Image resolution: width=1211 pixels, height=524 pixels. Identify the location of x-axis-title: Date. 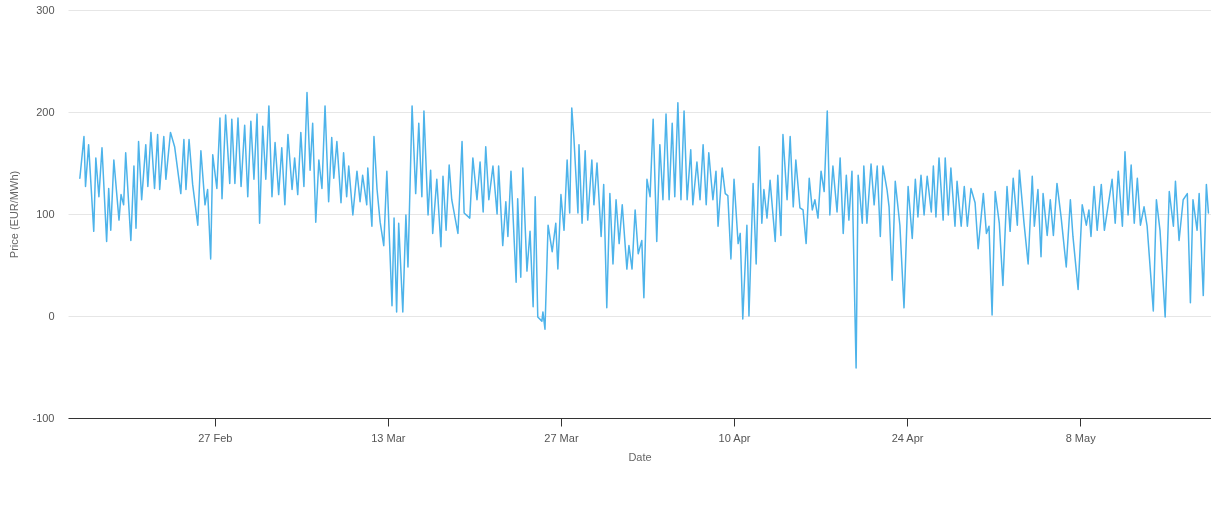
(640, 456).